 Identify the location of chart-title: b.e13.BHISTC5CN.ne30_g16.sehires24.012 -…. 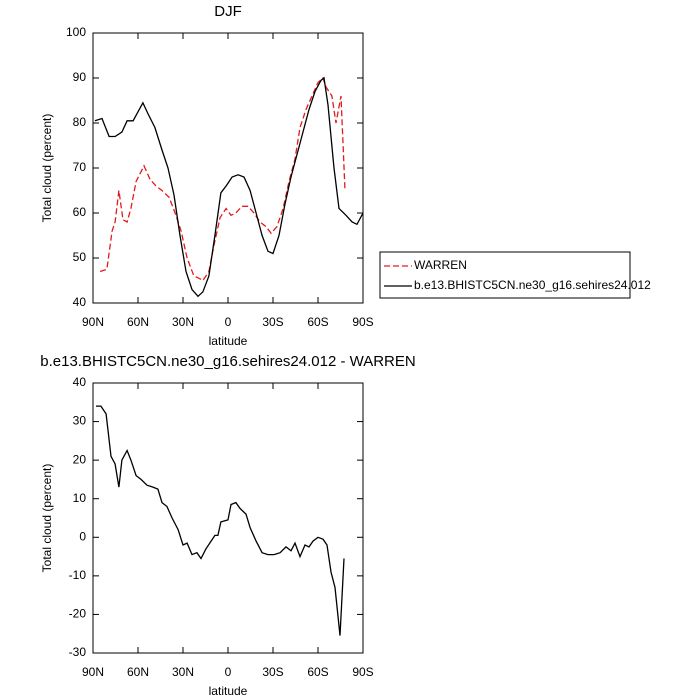
(227, 361).